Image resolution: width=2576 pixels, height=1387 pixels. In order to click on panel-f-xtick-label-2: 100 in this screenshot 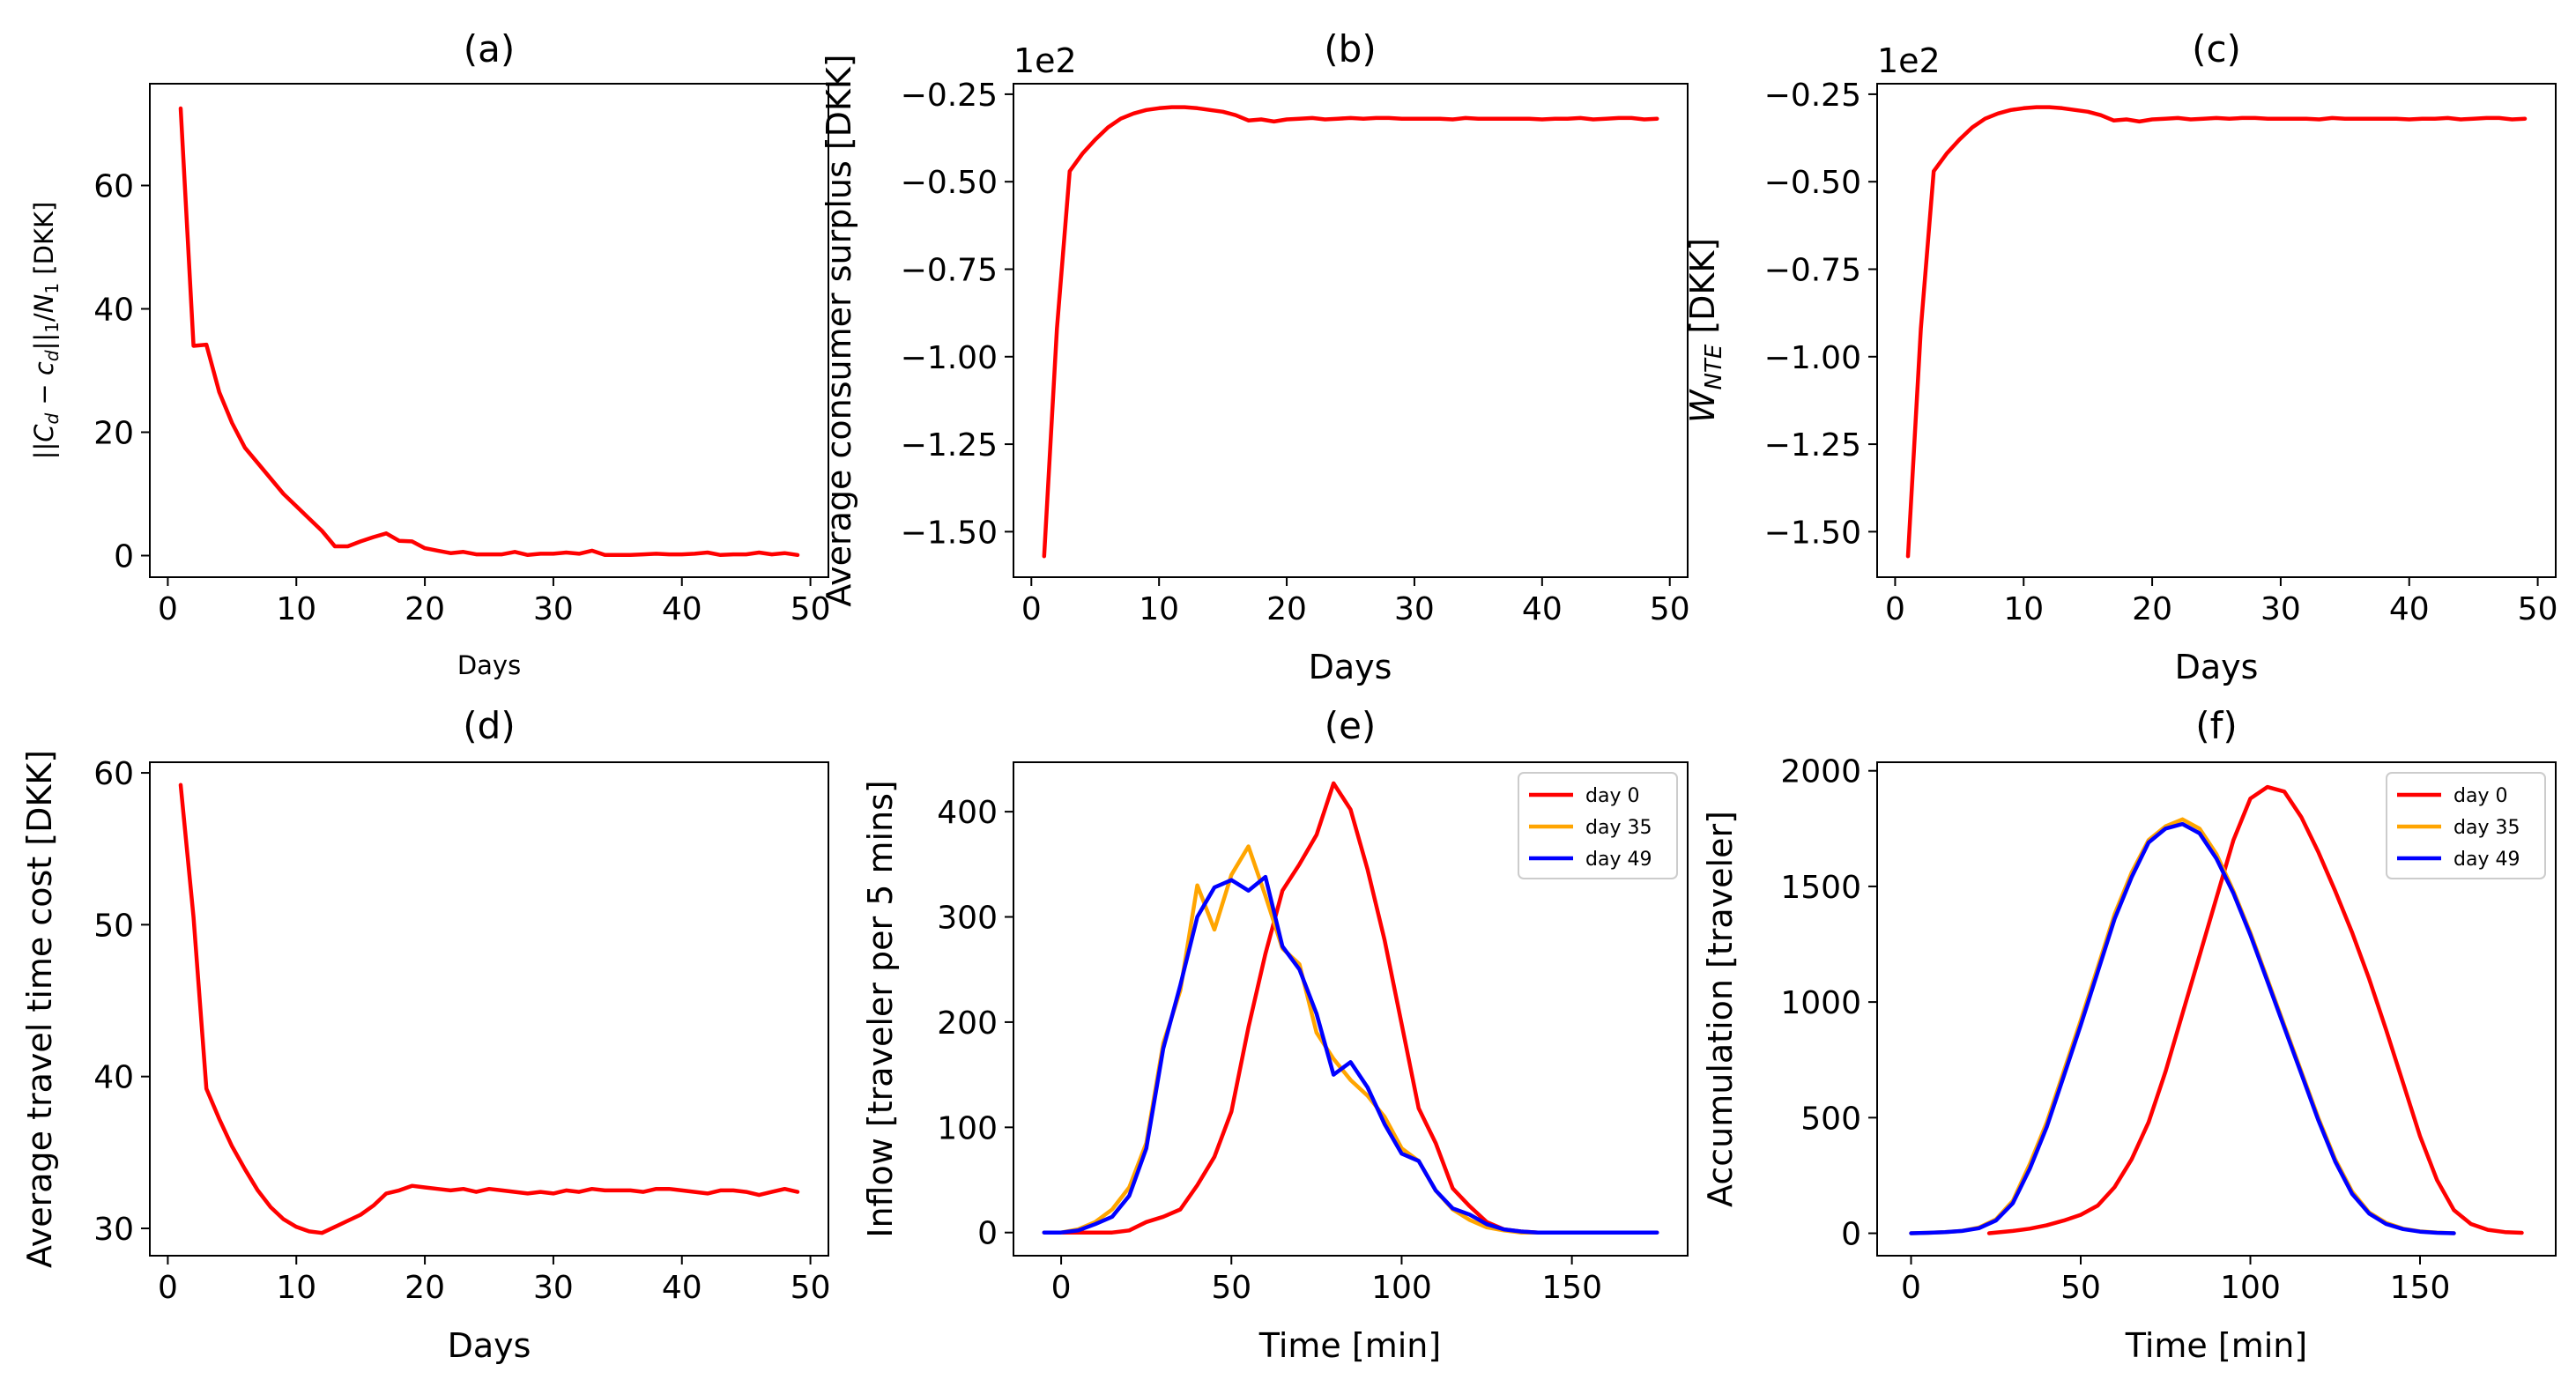, I will do `click(2250, 1288)`.